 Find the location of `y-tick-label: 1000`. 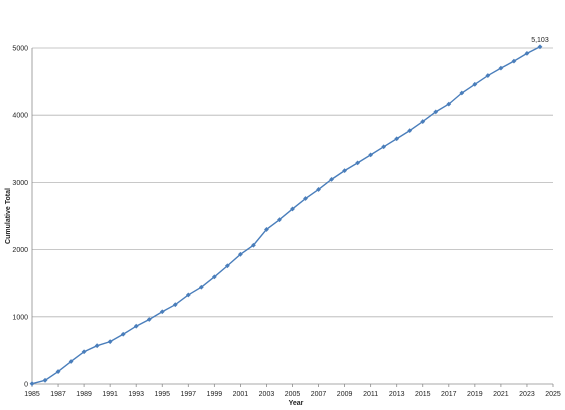

y-tick-label: 1000 is located at coordinates (20, 317).